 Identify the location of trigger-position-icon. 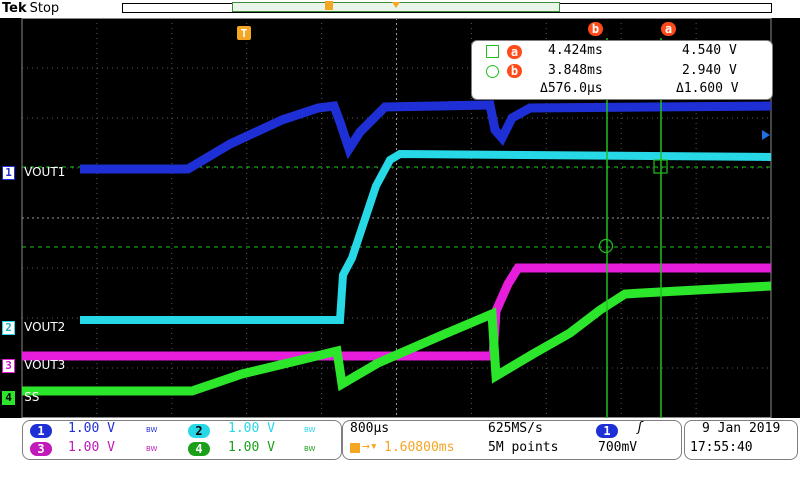
(329, 5).